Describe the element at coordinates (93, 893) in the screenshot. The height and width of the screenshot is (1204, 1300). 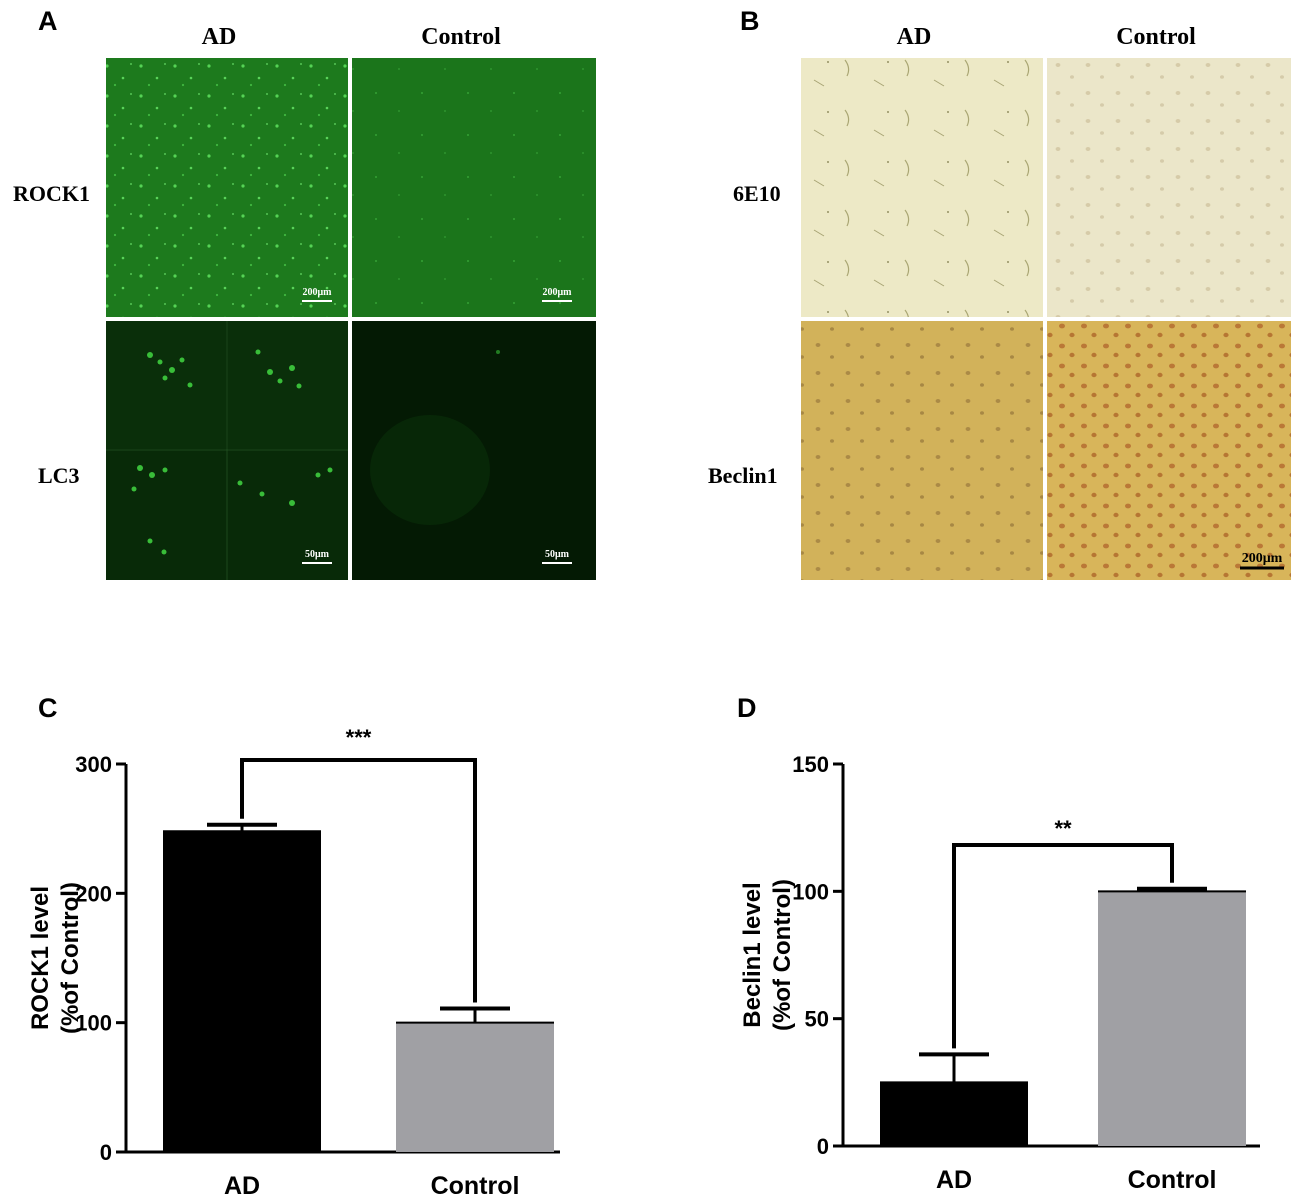
I see `chart-c-y-tick-label: 200` at that location.